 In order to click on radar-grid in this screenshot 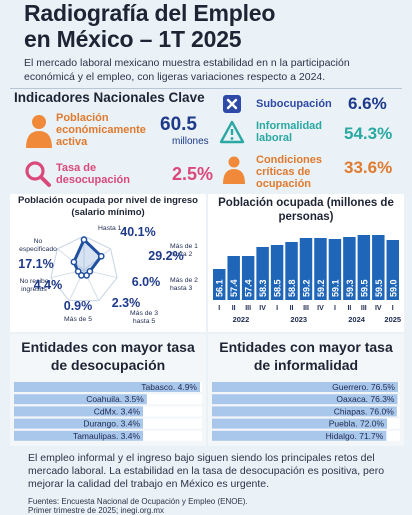, I will do `click(84, 268)`.